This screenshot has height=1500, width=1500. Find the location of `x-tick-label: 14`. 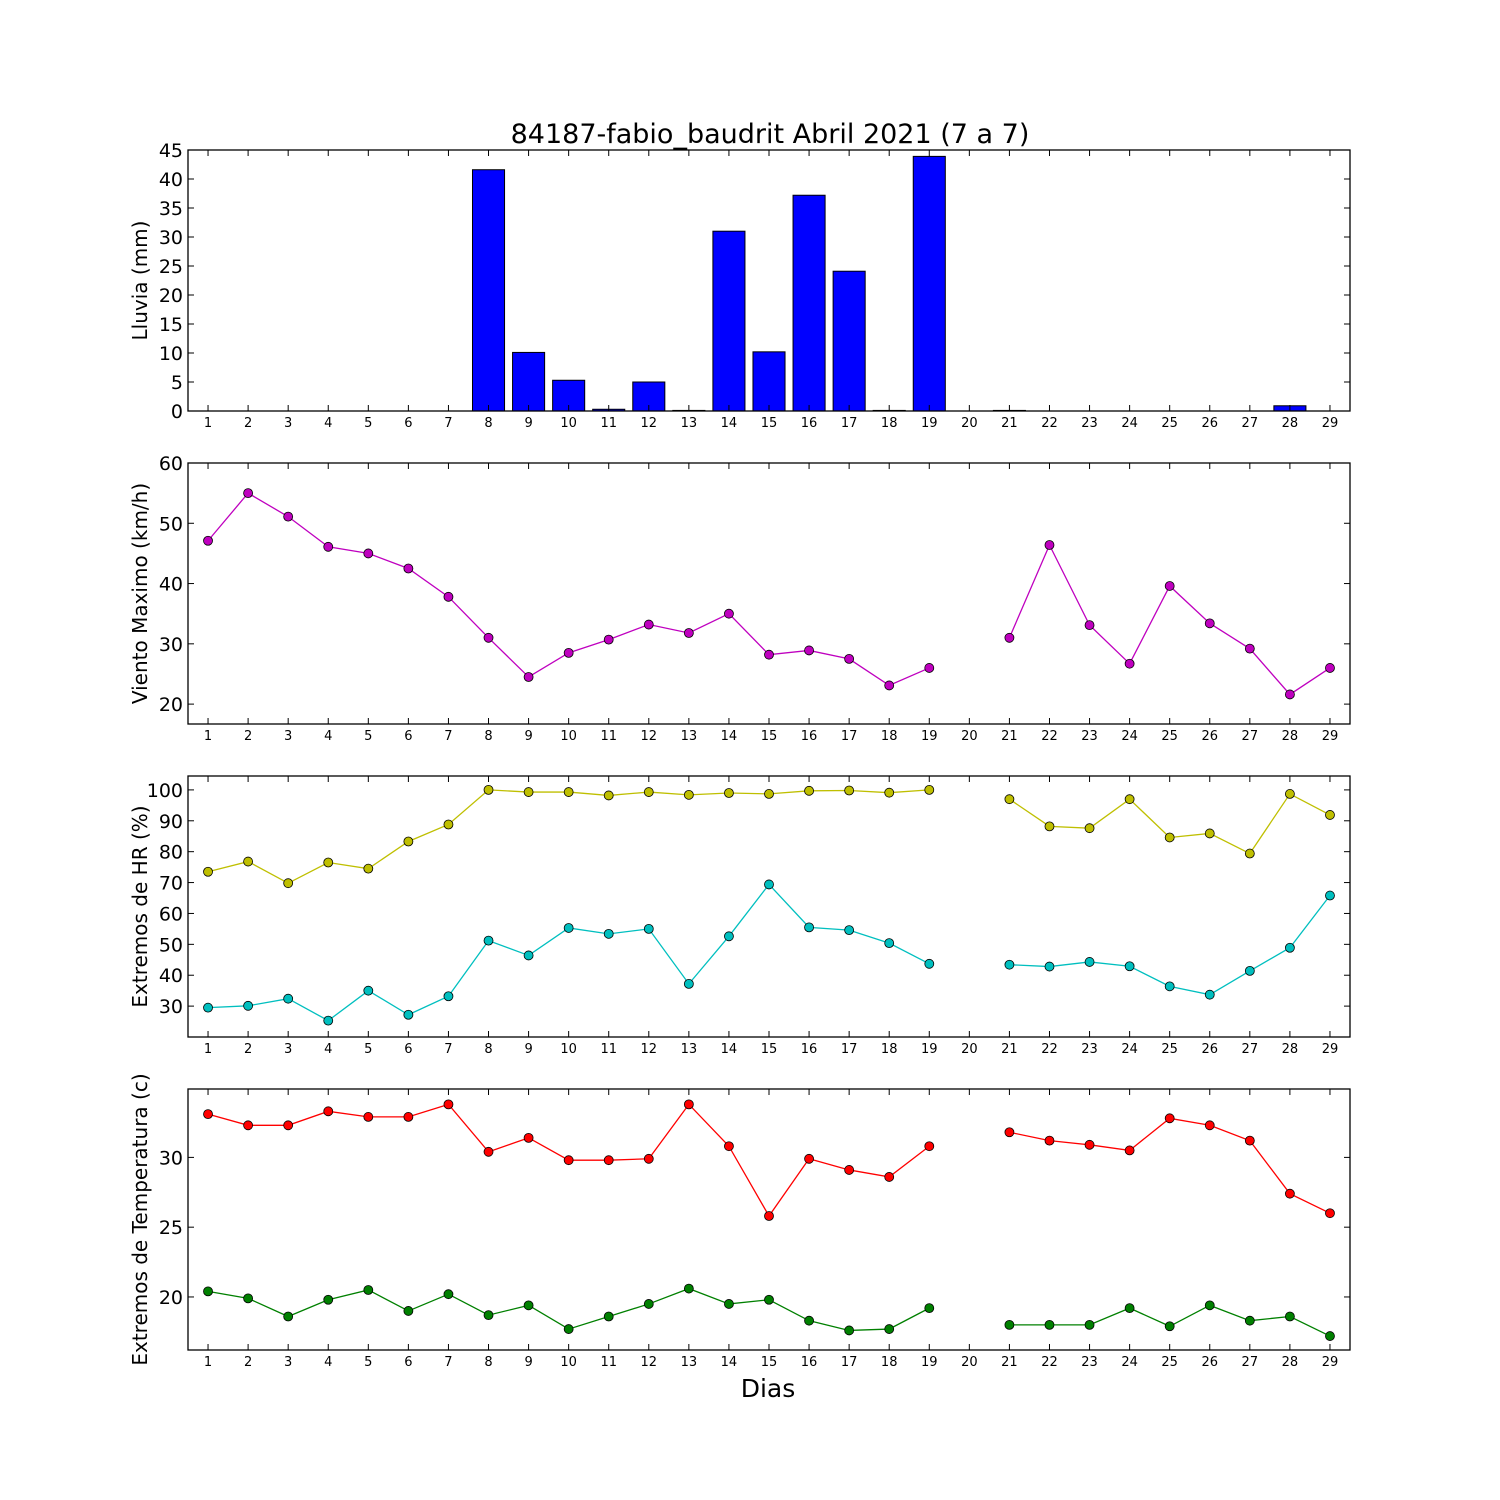

x-tick-label: 14 is located at coordinates (729, 423).